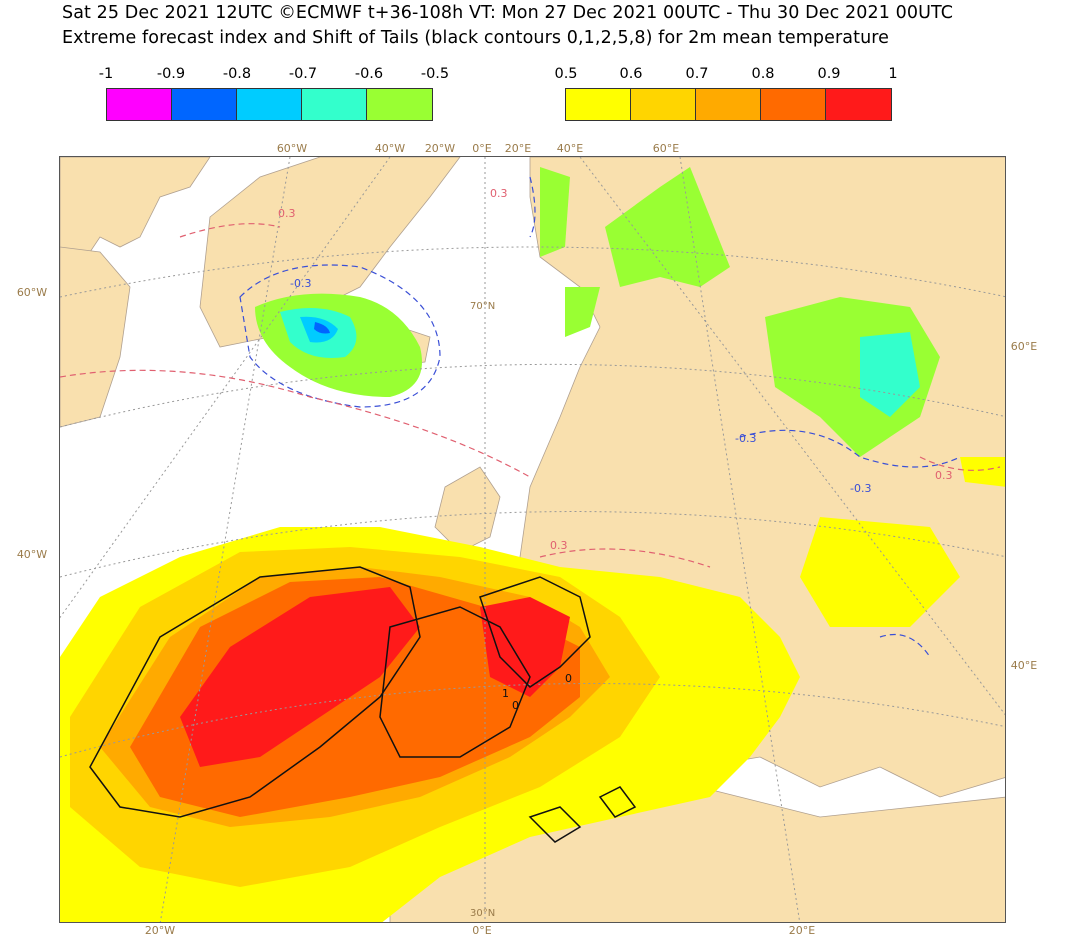 This screenshot has height=937, width=1080. Describe the element at coordinates (1024, 346) in the screenshot. I see `lon-label-right: 60°E` at that location.